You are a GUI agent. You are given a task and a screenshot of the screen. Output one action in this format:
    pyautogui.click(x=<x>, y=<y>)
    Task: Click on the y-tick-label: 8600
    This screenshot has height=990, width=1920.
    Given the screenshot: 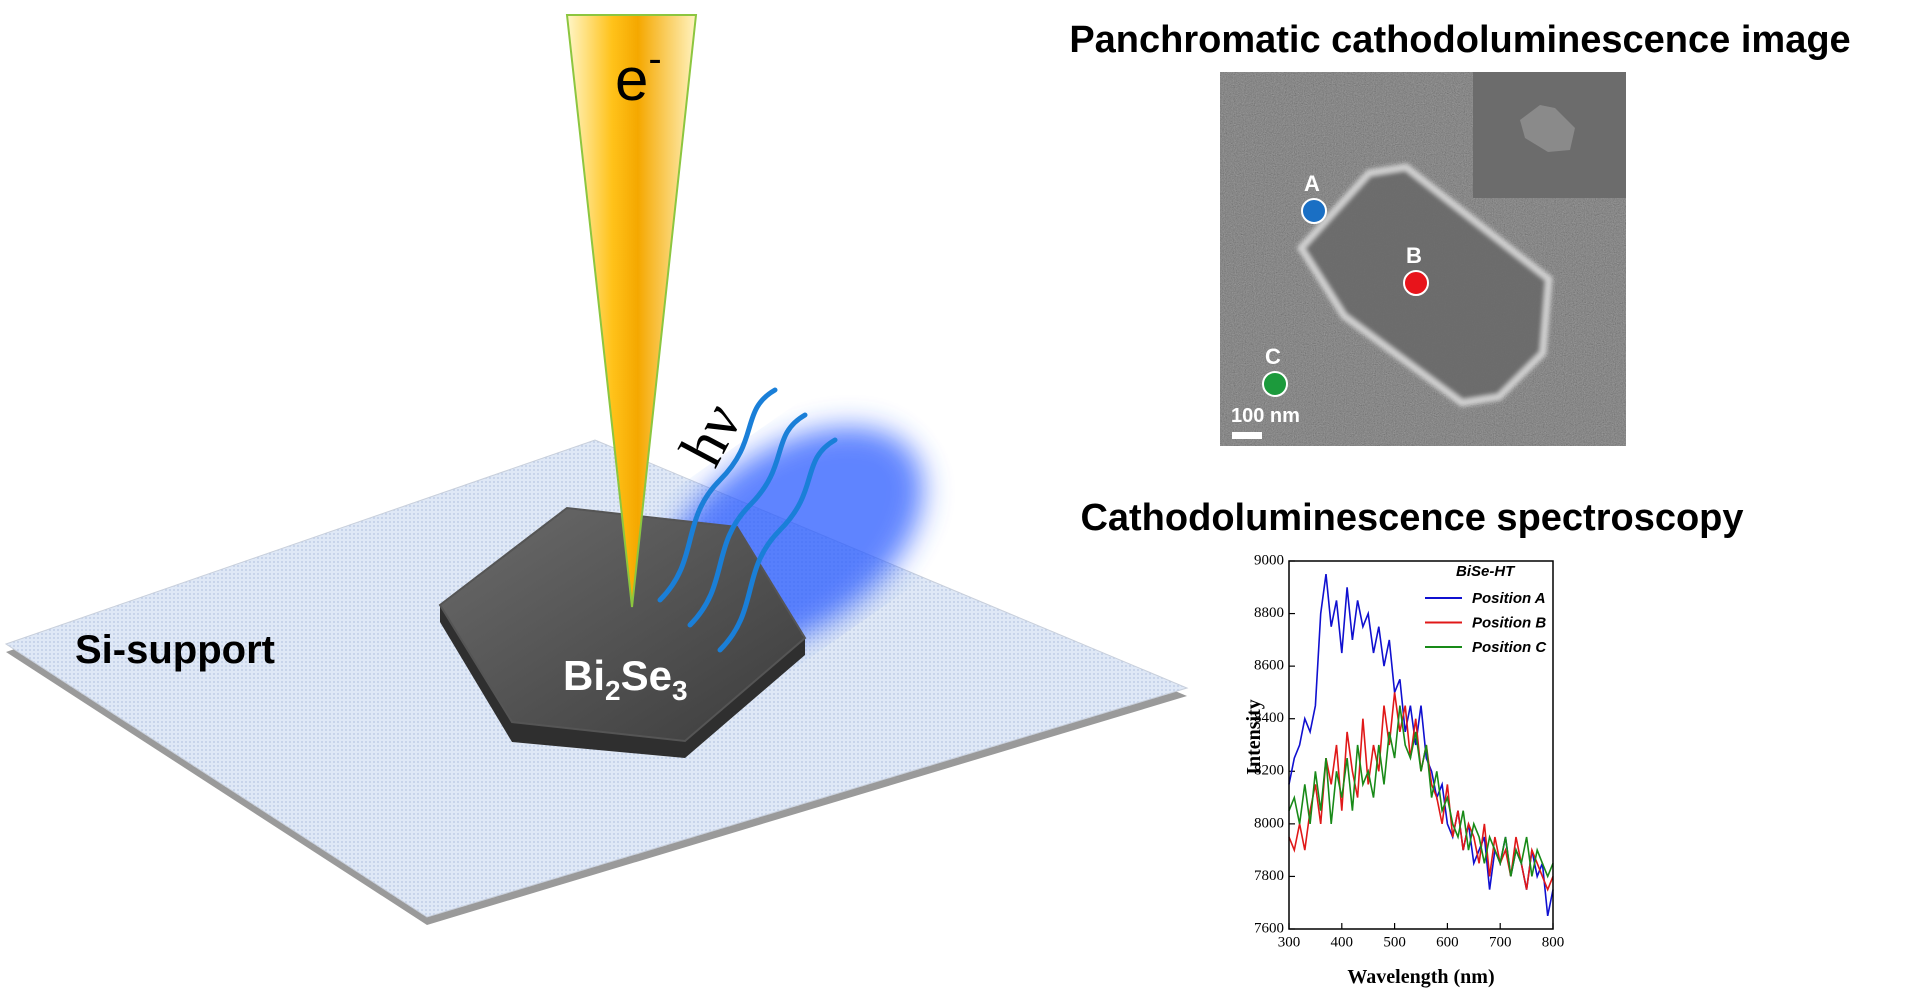 What is the action you would take?
    pyautogui.click(x=1269, y=666)
    